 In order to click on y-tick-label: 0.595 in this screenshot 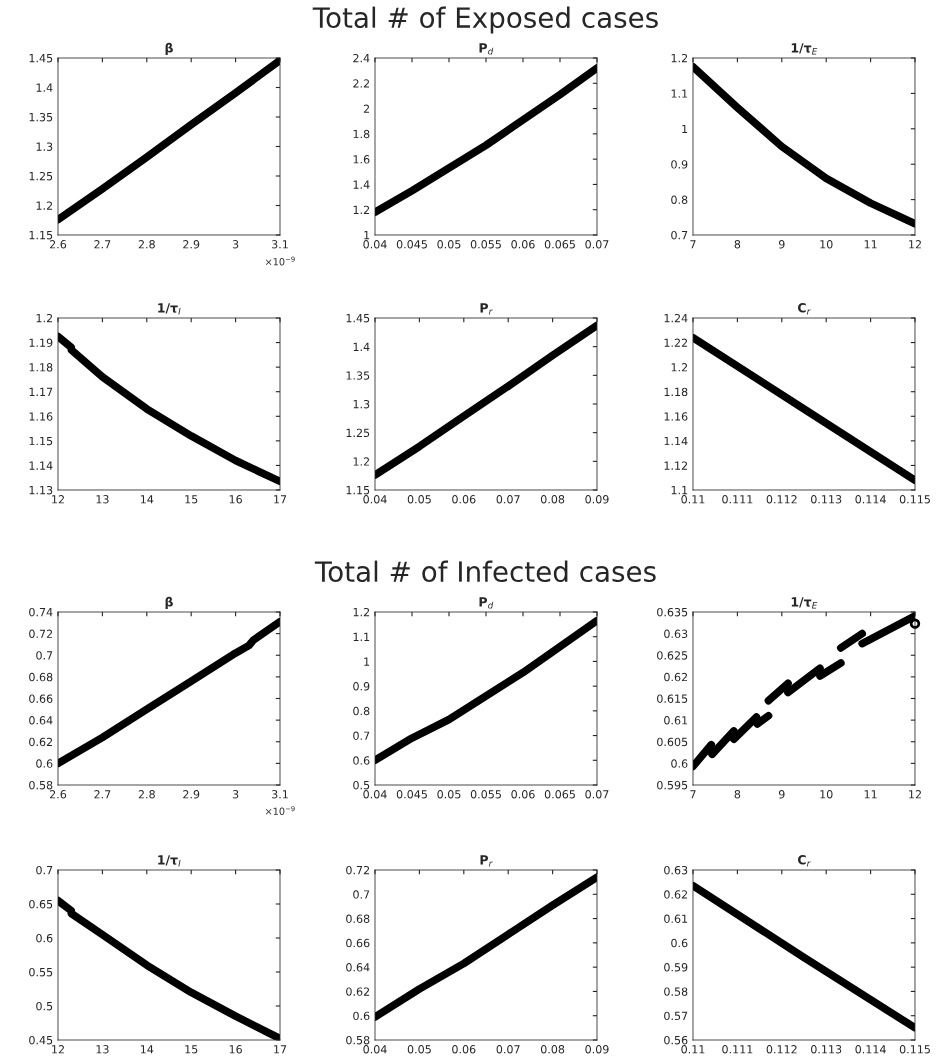, I will do `click(672, 785)`.